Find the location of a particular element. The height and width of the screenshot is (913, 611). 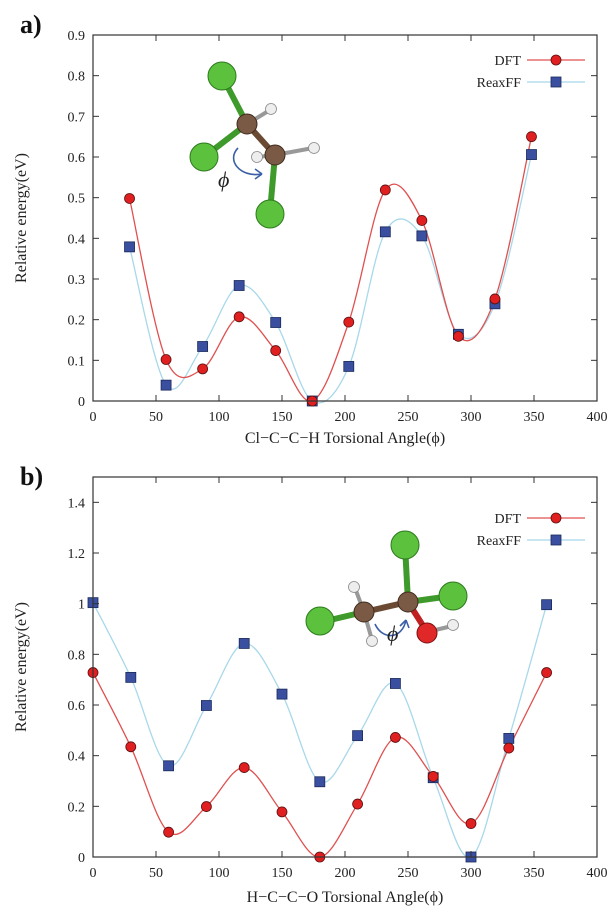

y-tick-label: 1.2 is located at coordinates (77, 554).